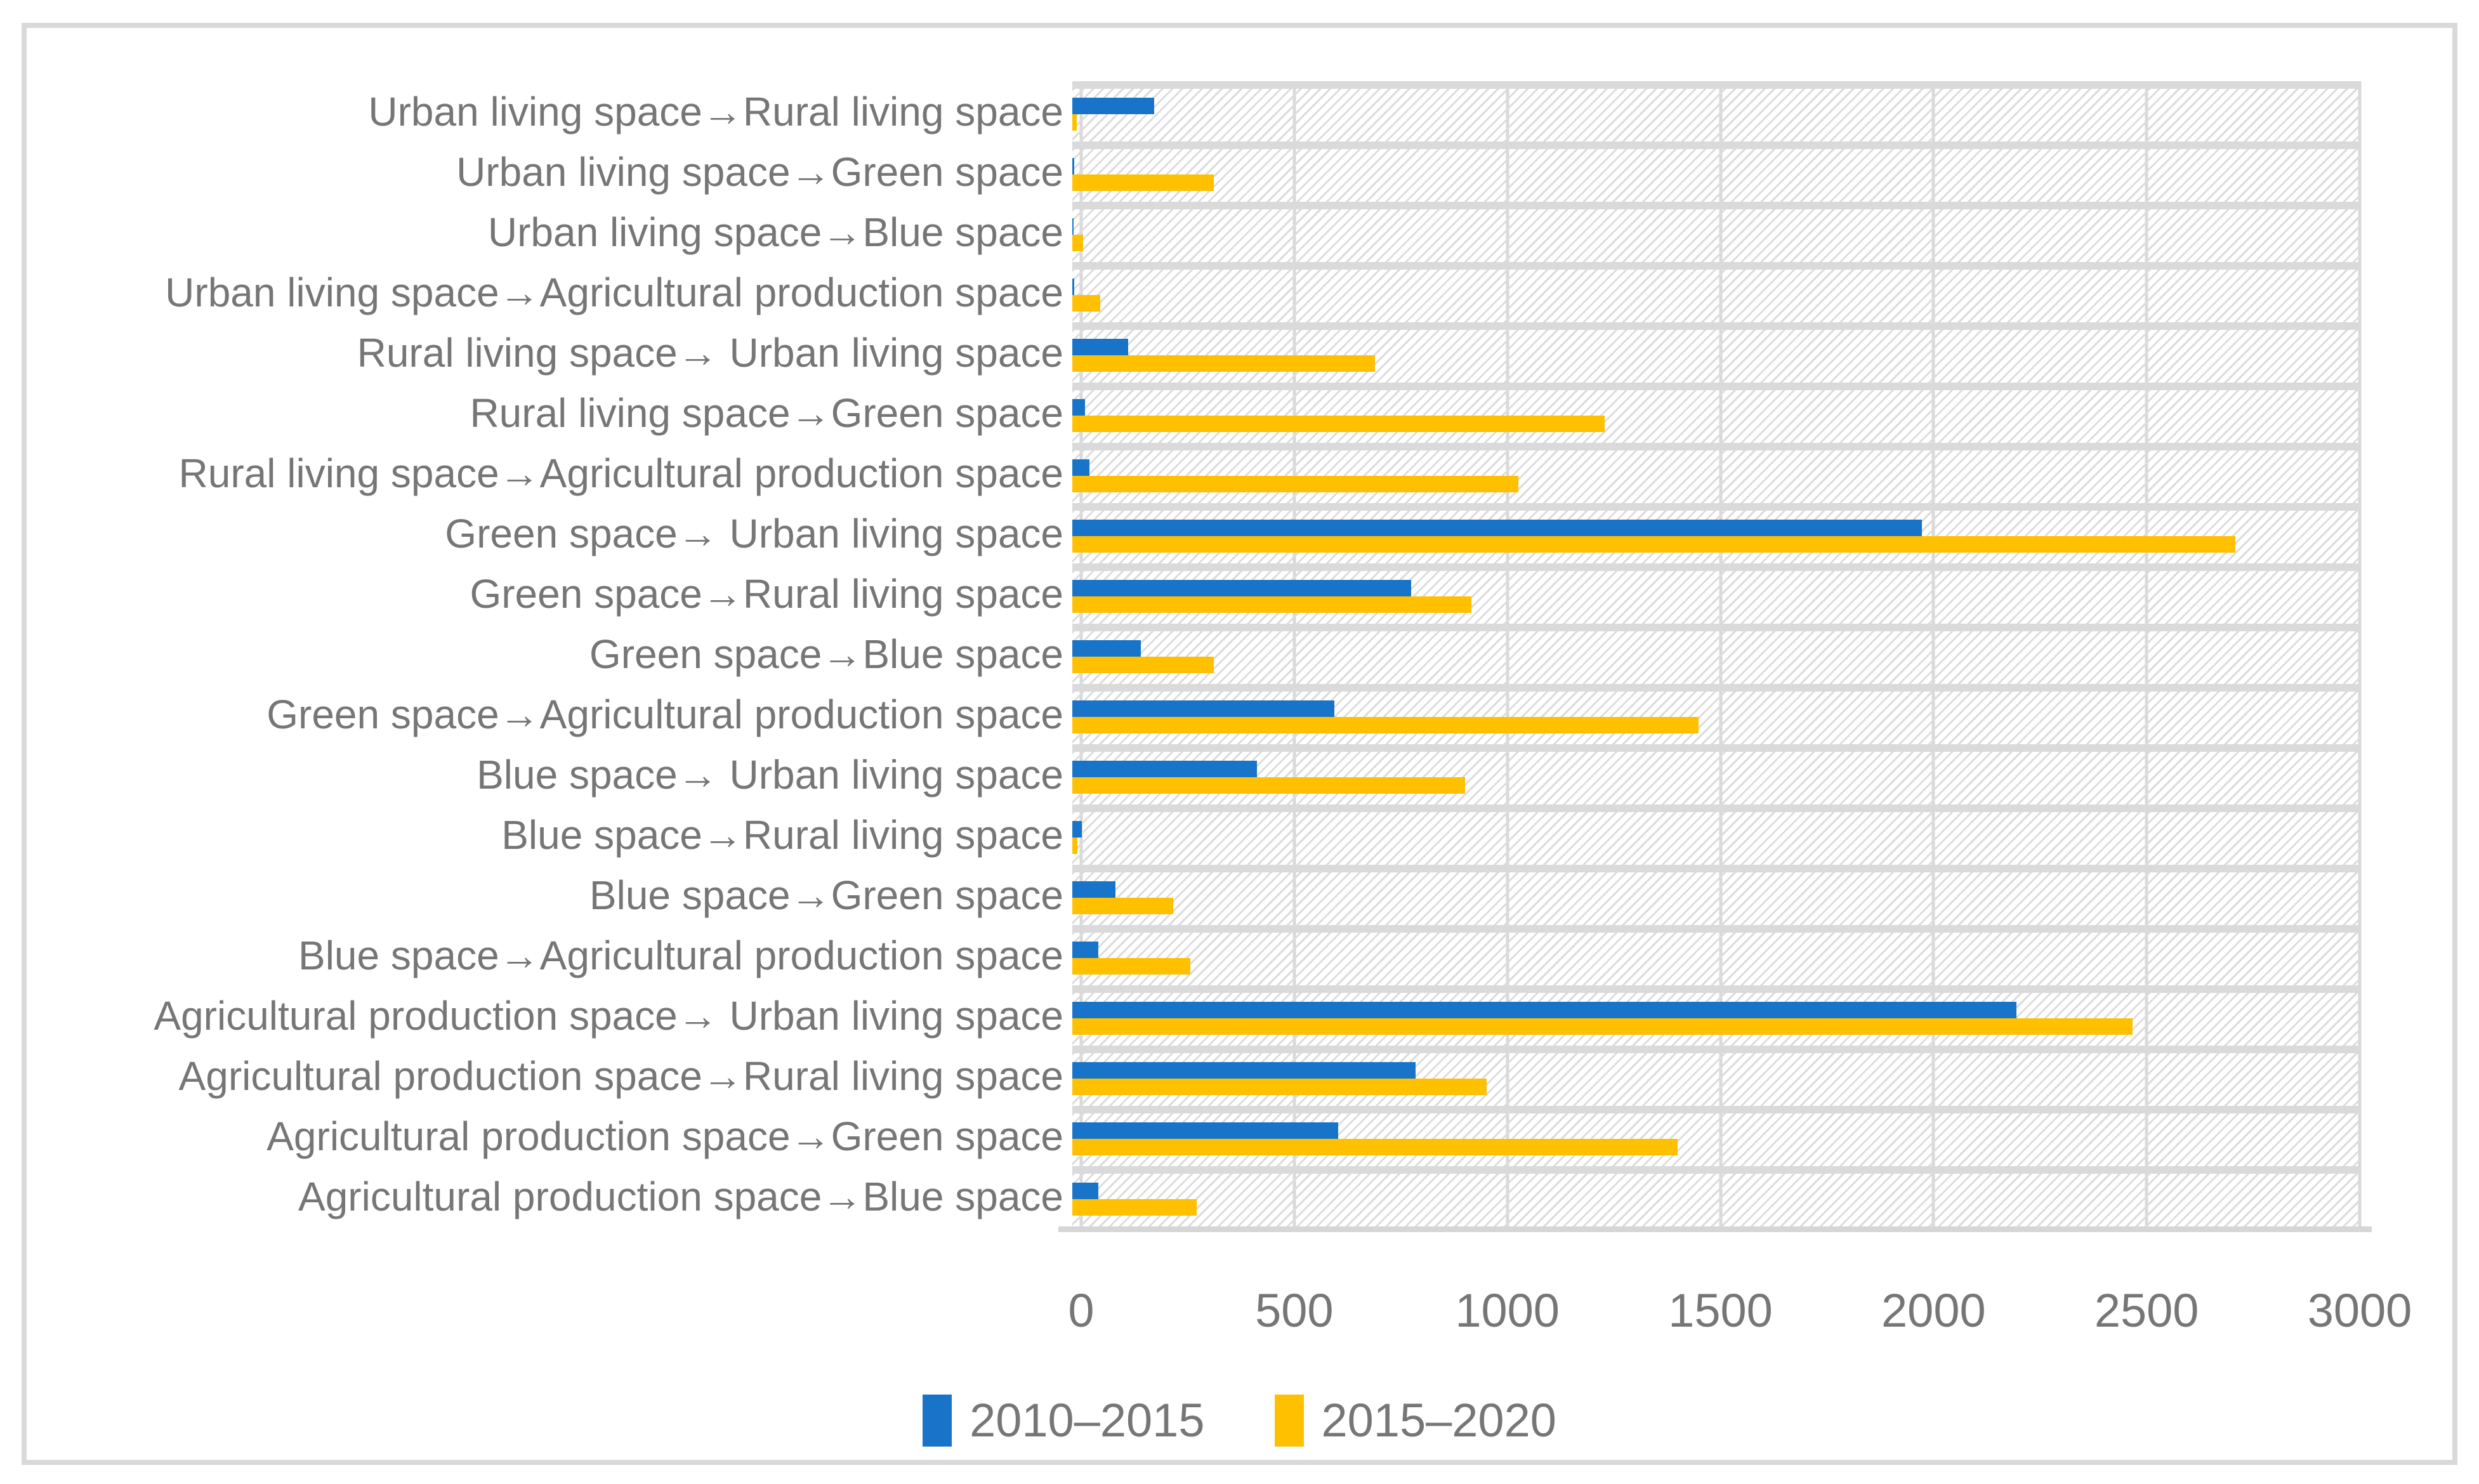 The image size is (2479, 1484). I want to click on category-label: Green space→ Urban living space, so click(754, 533).